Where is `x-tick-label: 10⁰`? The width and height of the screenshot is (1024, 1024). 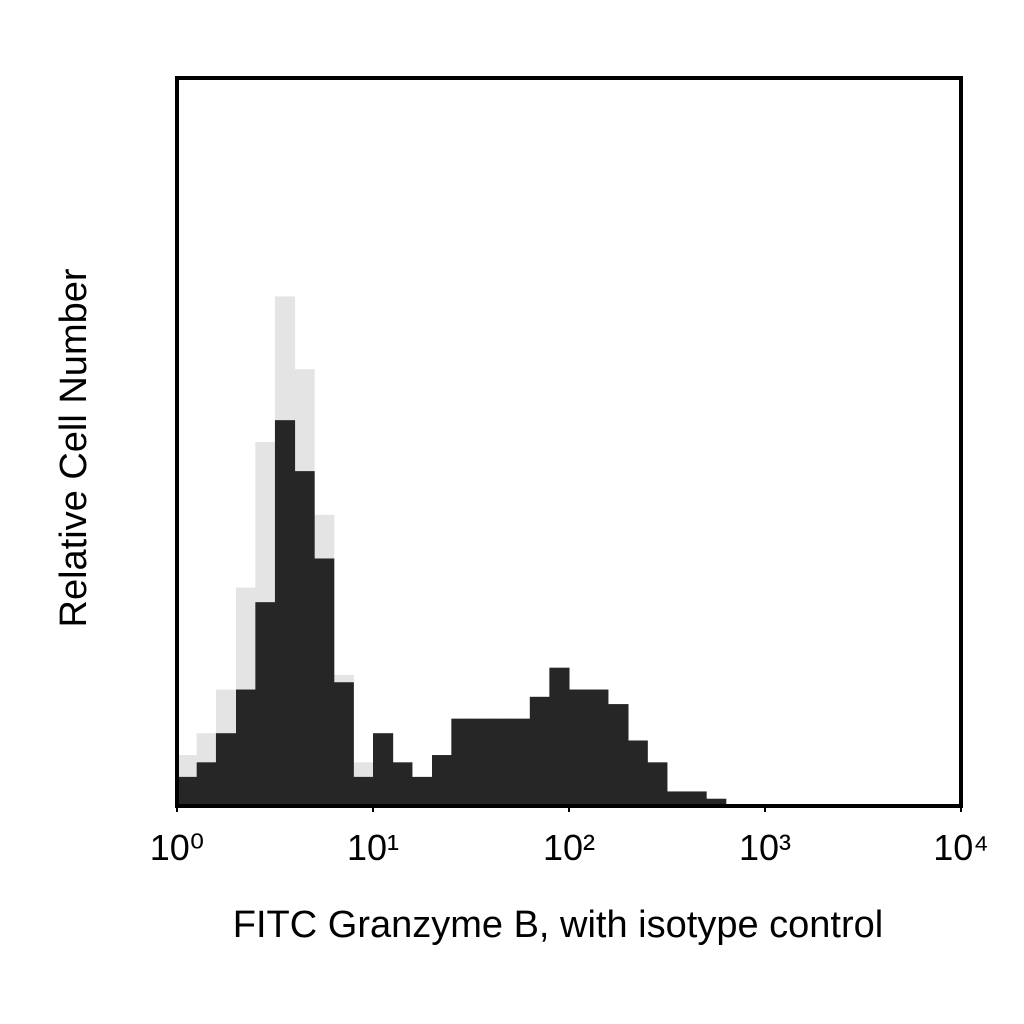
x-tick-label: 10⁰ is located at coordinates (177, 847).